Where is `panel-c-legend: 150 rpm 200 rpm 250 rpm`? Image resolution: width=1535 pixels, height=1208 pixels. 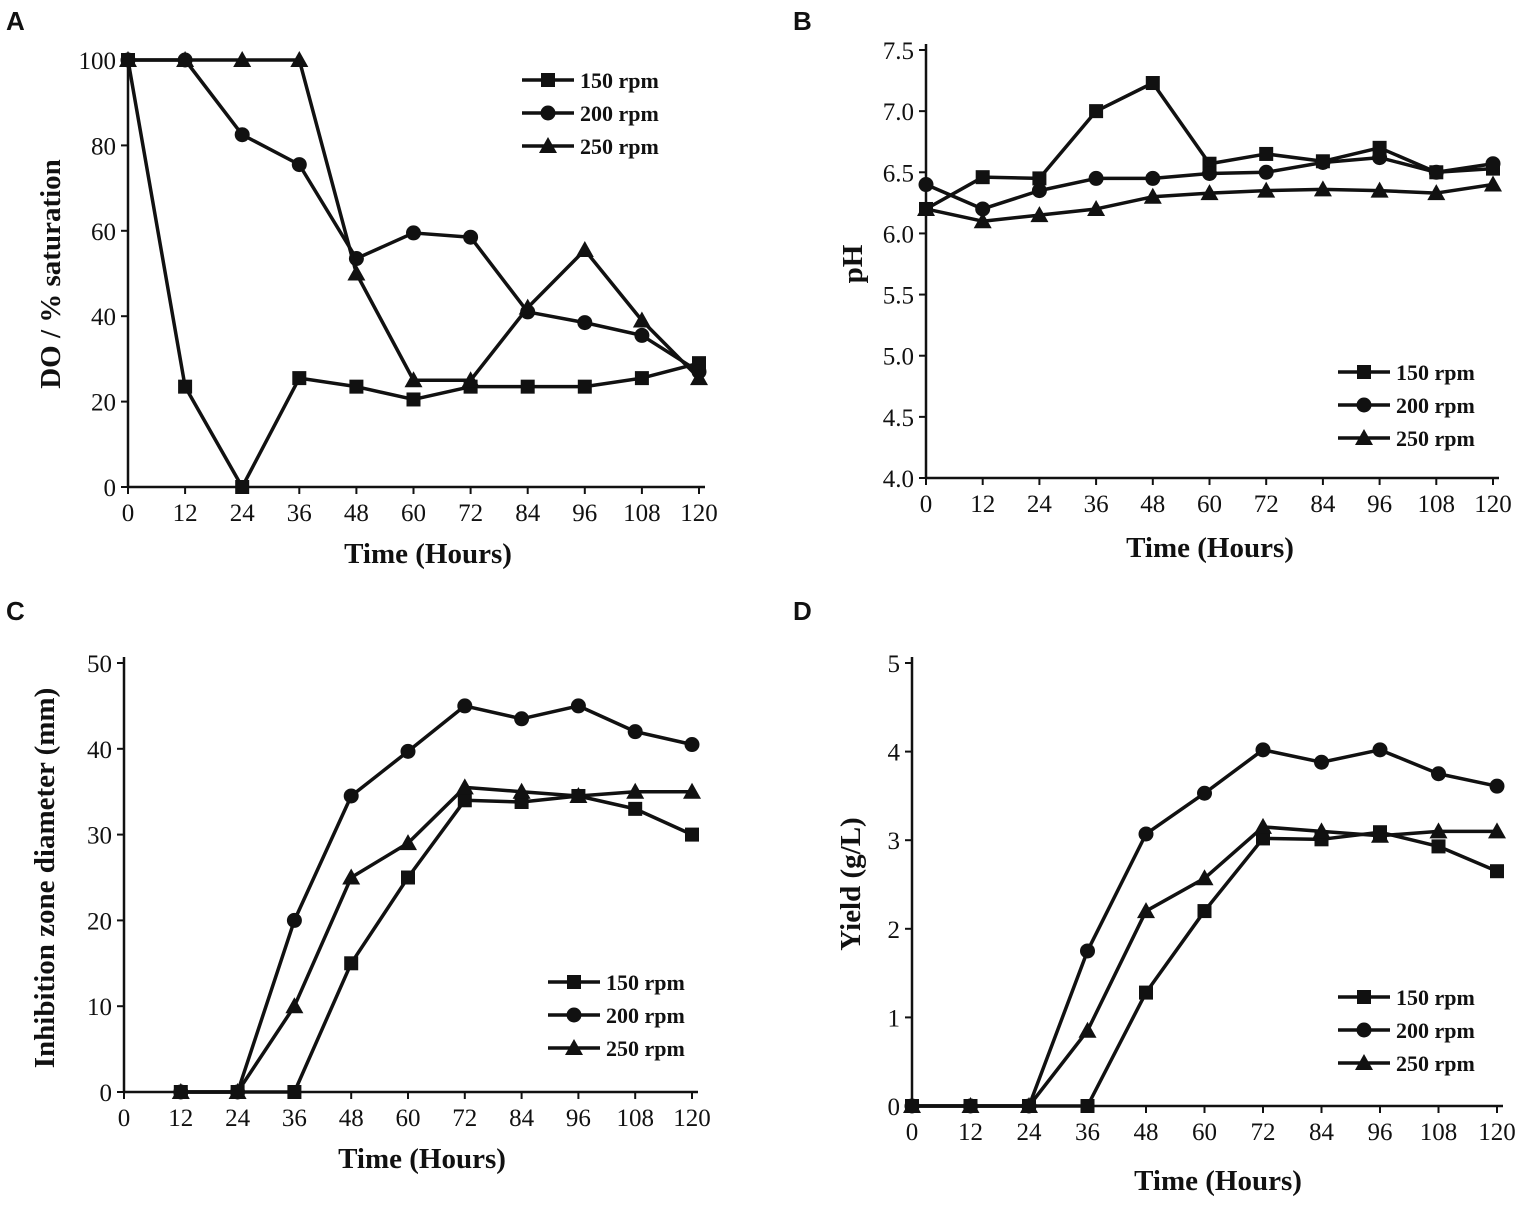
panel-c-legend: 150 rpm 200 rpm 250 rpm is located at coordinates (616, 1015).